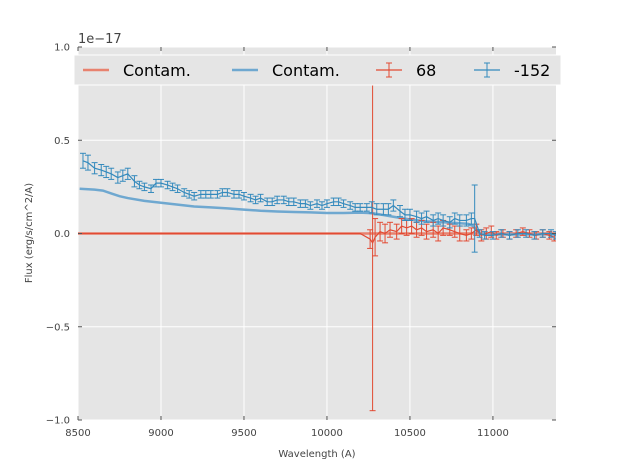 This screenshot has height=467, width=617. I want to click on x-tick-label: 9000, so click(160, 433).